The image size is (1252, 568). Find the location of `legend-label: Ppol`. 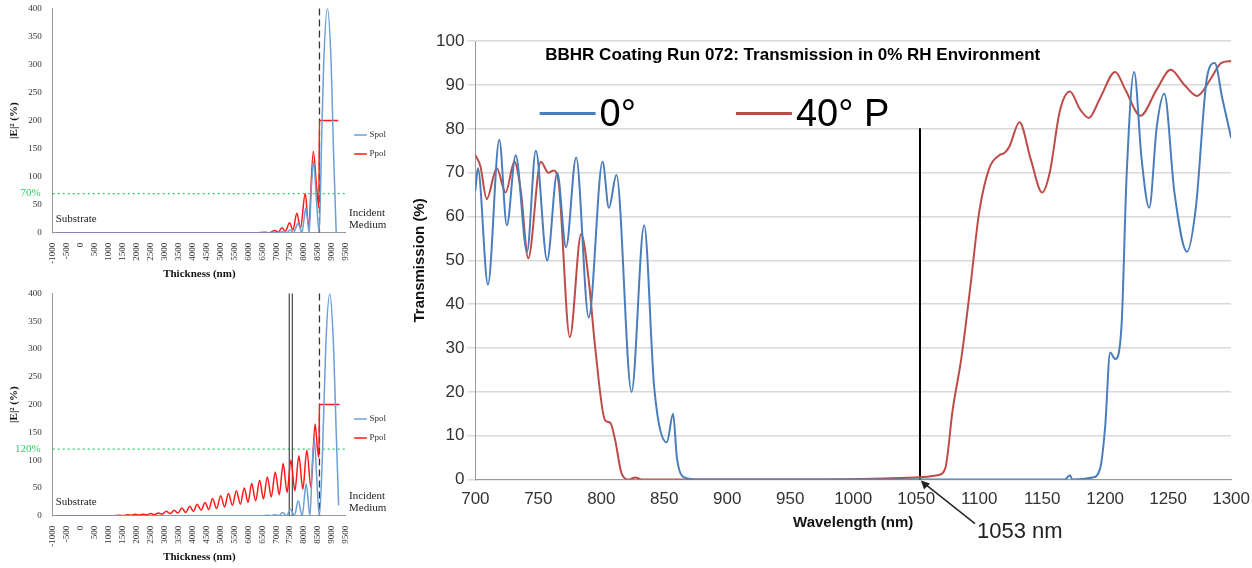

legend-label: Ppol is located at coordinates (378, 153).